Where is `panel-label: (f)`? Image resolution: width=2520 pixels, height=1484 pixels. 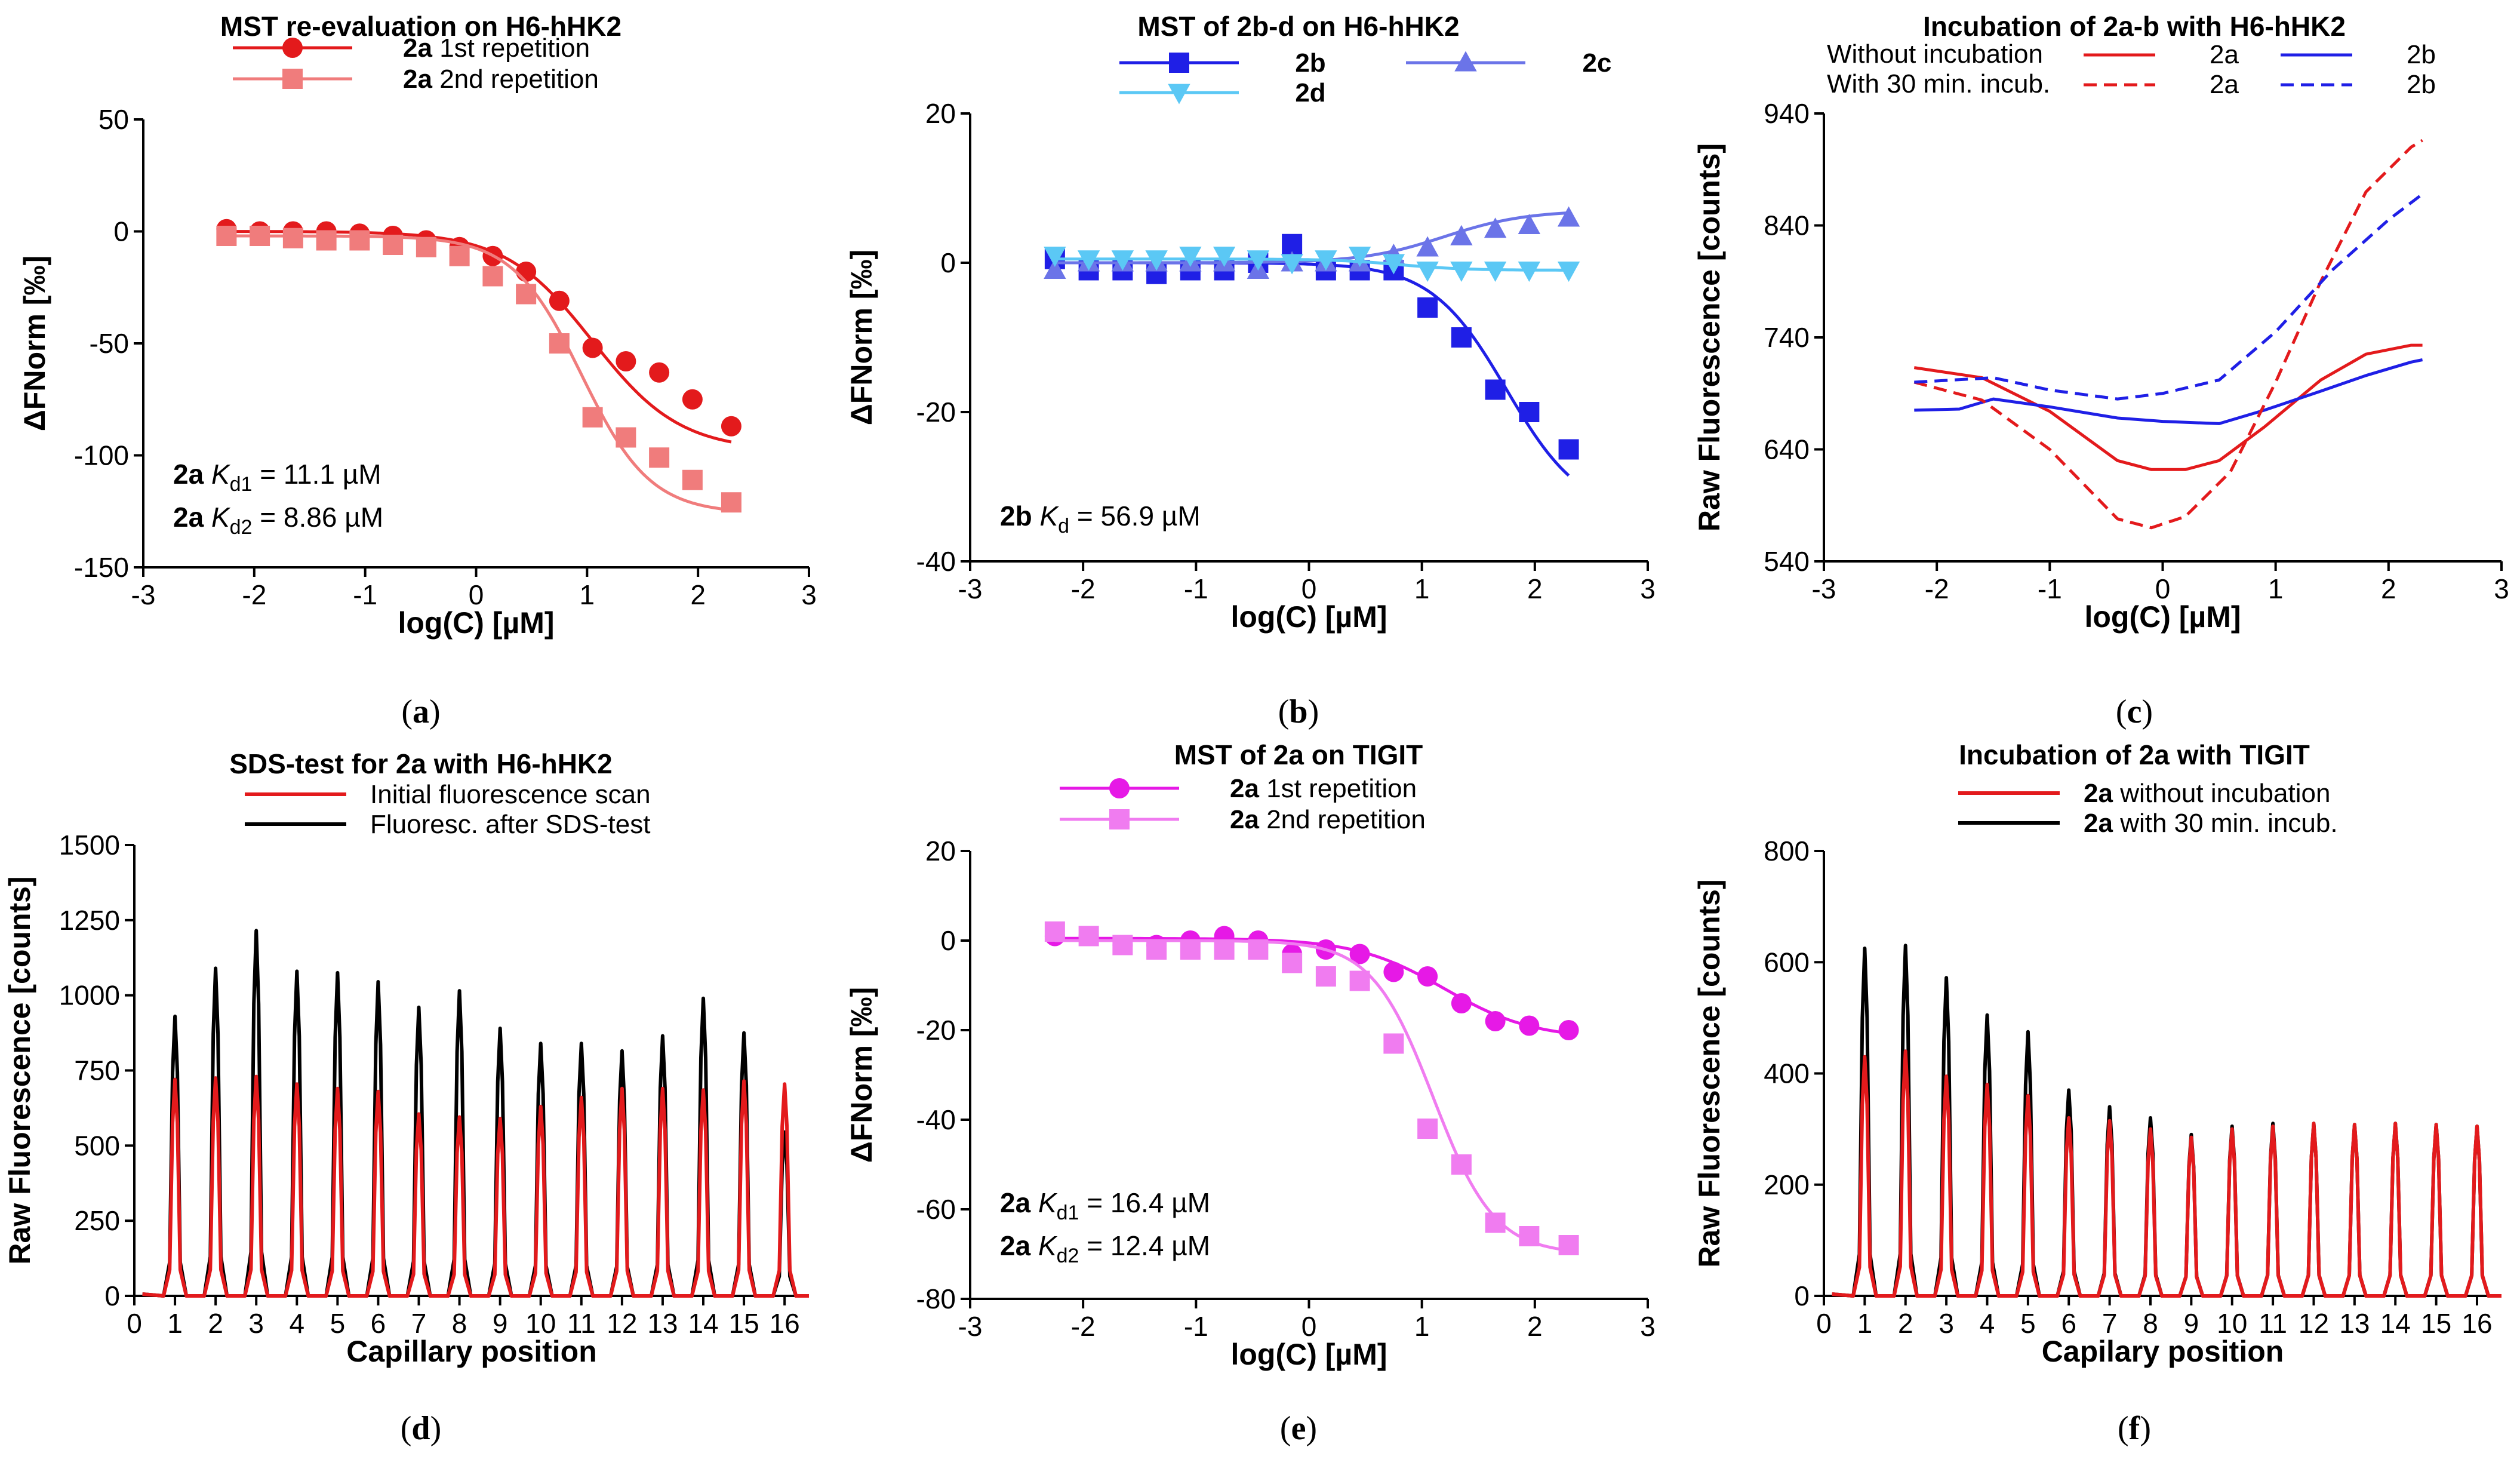 panel-label: (f) is located at coordinates (2134, 1428).